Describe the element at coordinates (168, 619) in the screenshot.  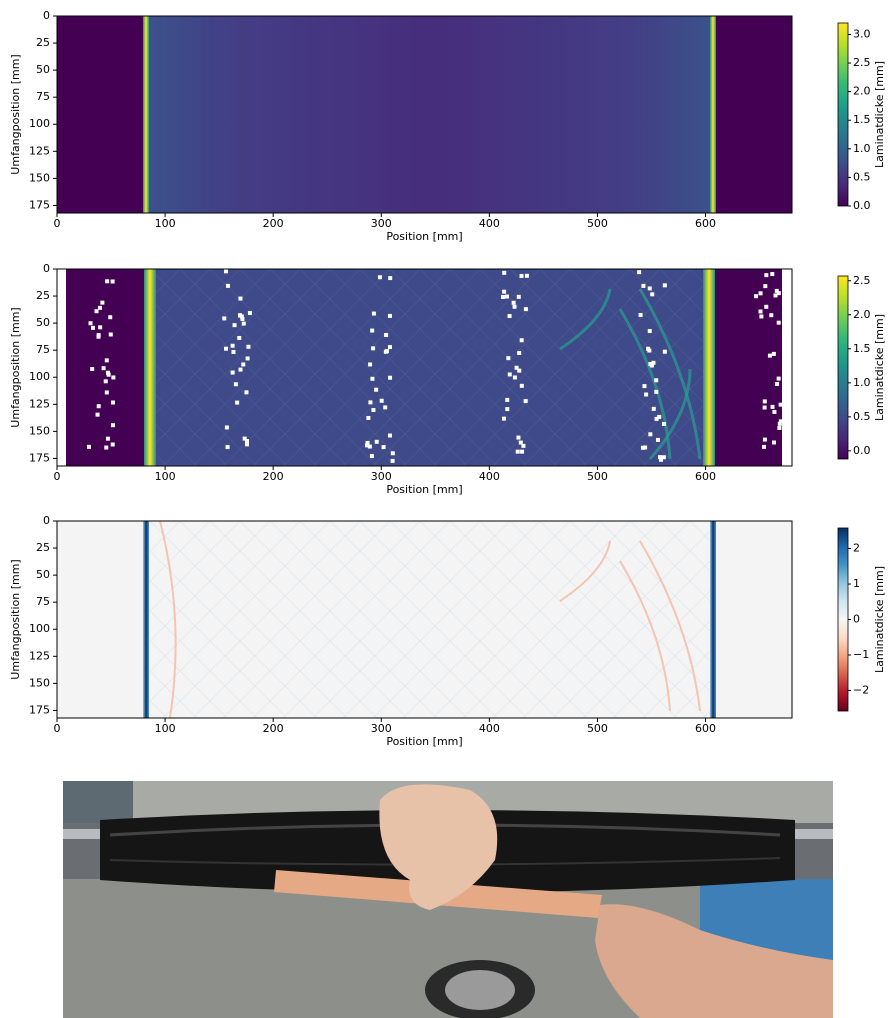
I see `heatmap-streak` at that location.